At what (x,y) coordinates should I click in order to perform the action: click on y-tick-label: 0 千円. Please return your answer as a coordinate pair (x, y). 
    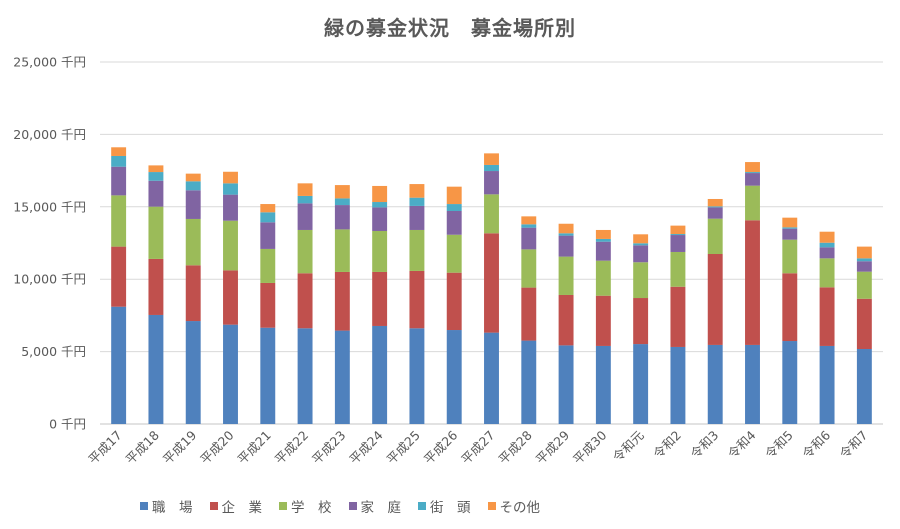
    Looking at the image, I should click on (67, 424).